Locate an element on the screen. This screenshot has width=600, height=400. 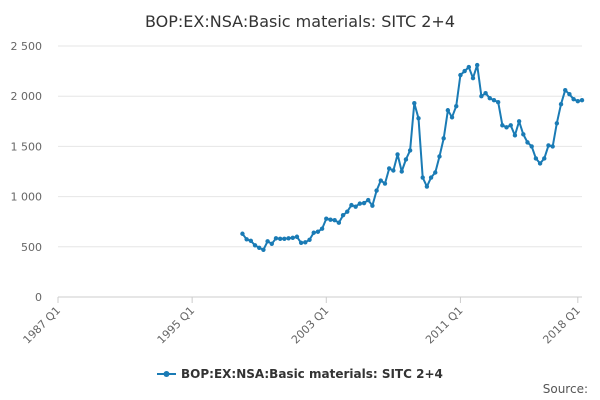
legend: BOP:EX:NSA:Basic materials: SITC 2+4 is located at coordinates (300, 374).